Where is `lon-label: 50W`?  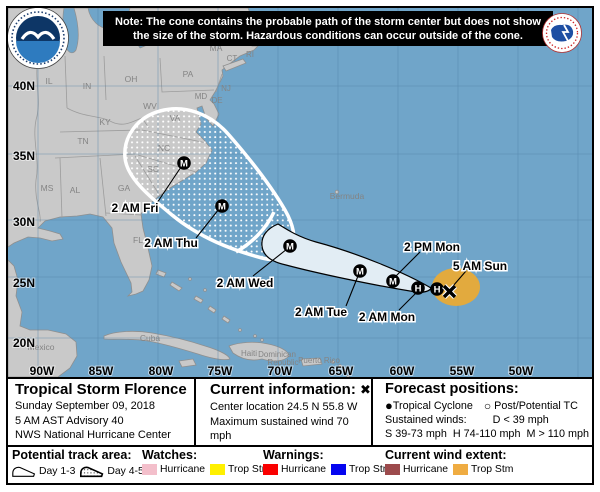 lon-label: 50W is located at coordinates (521, 370).